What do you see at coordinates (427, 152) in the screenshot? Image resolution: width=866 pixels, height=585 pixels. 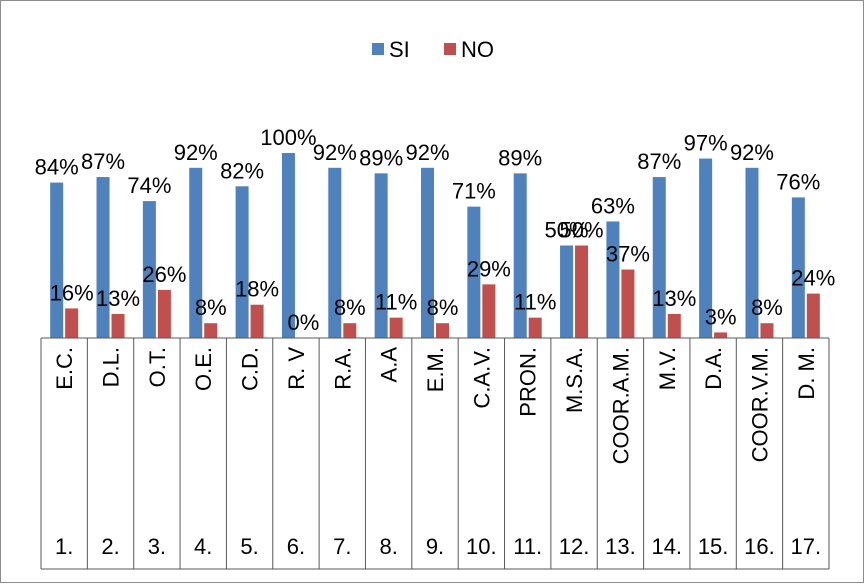 I see `value-label-si-9: 92%` at bounding box center [427, 152].